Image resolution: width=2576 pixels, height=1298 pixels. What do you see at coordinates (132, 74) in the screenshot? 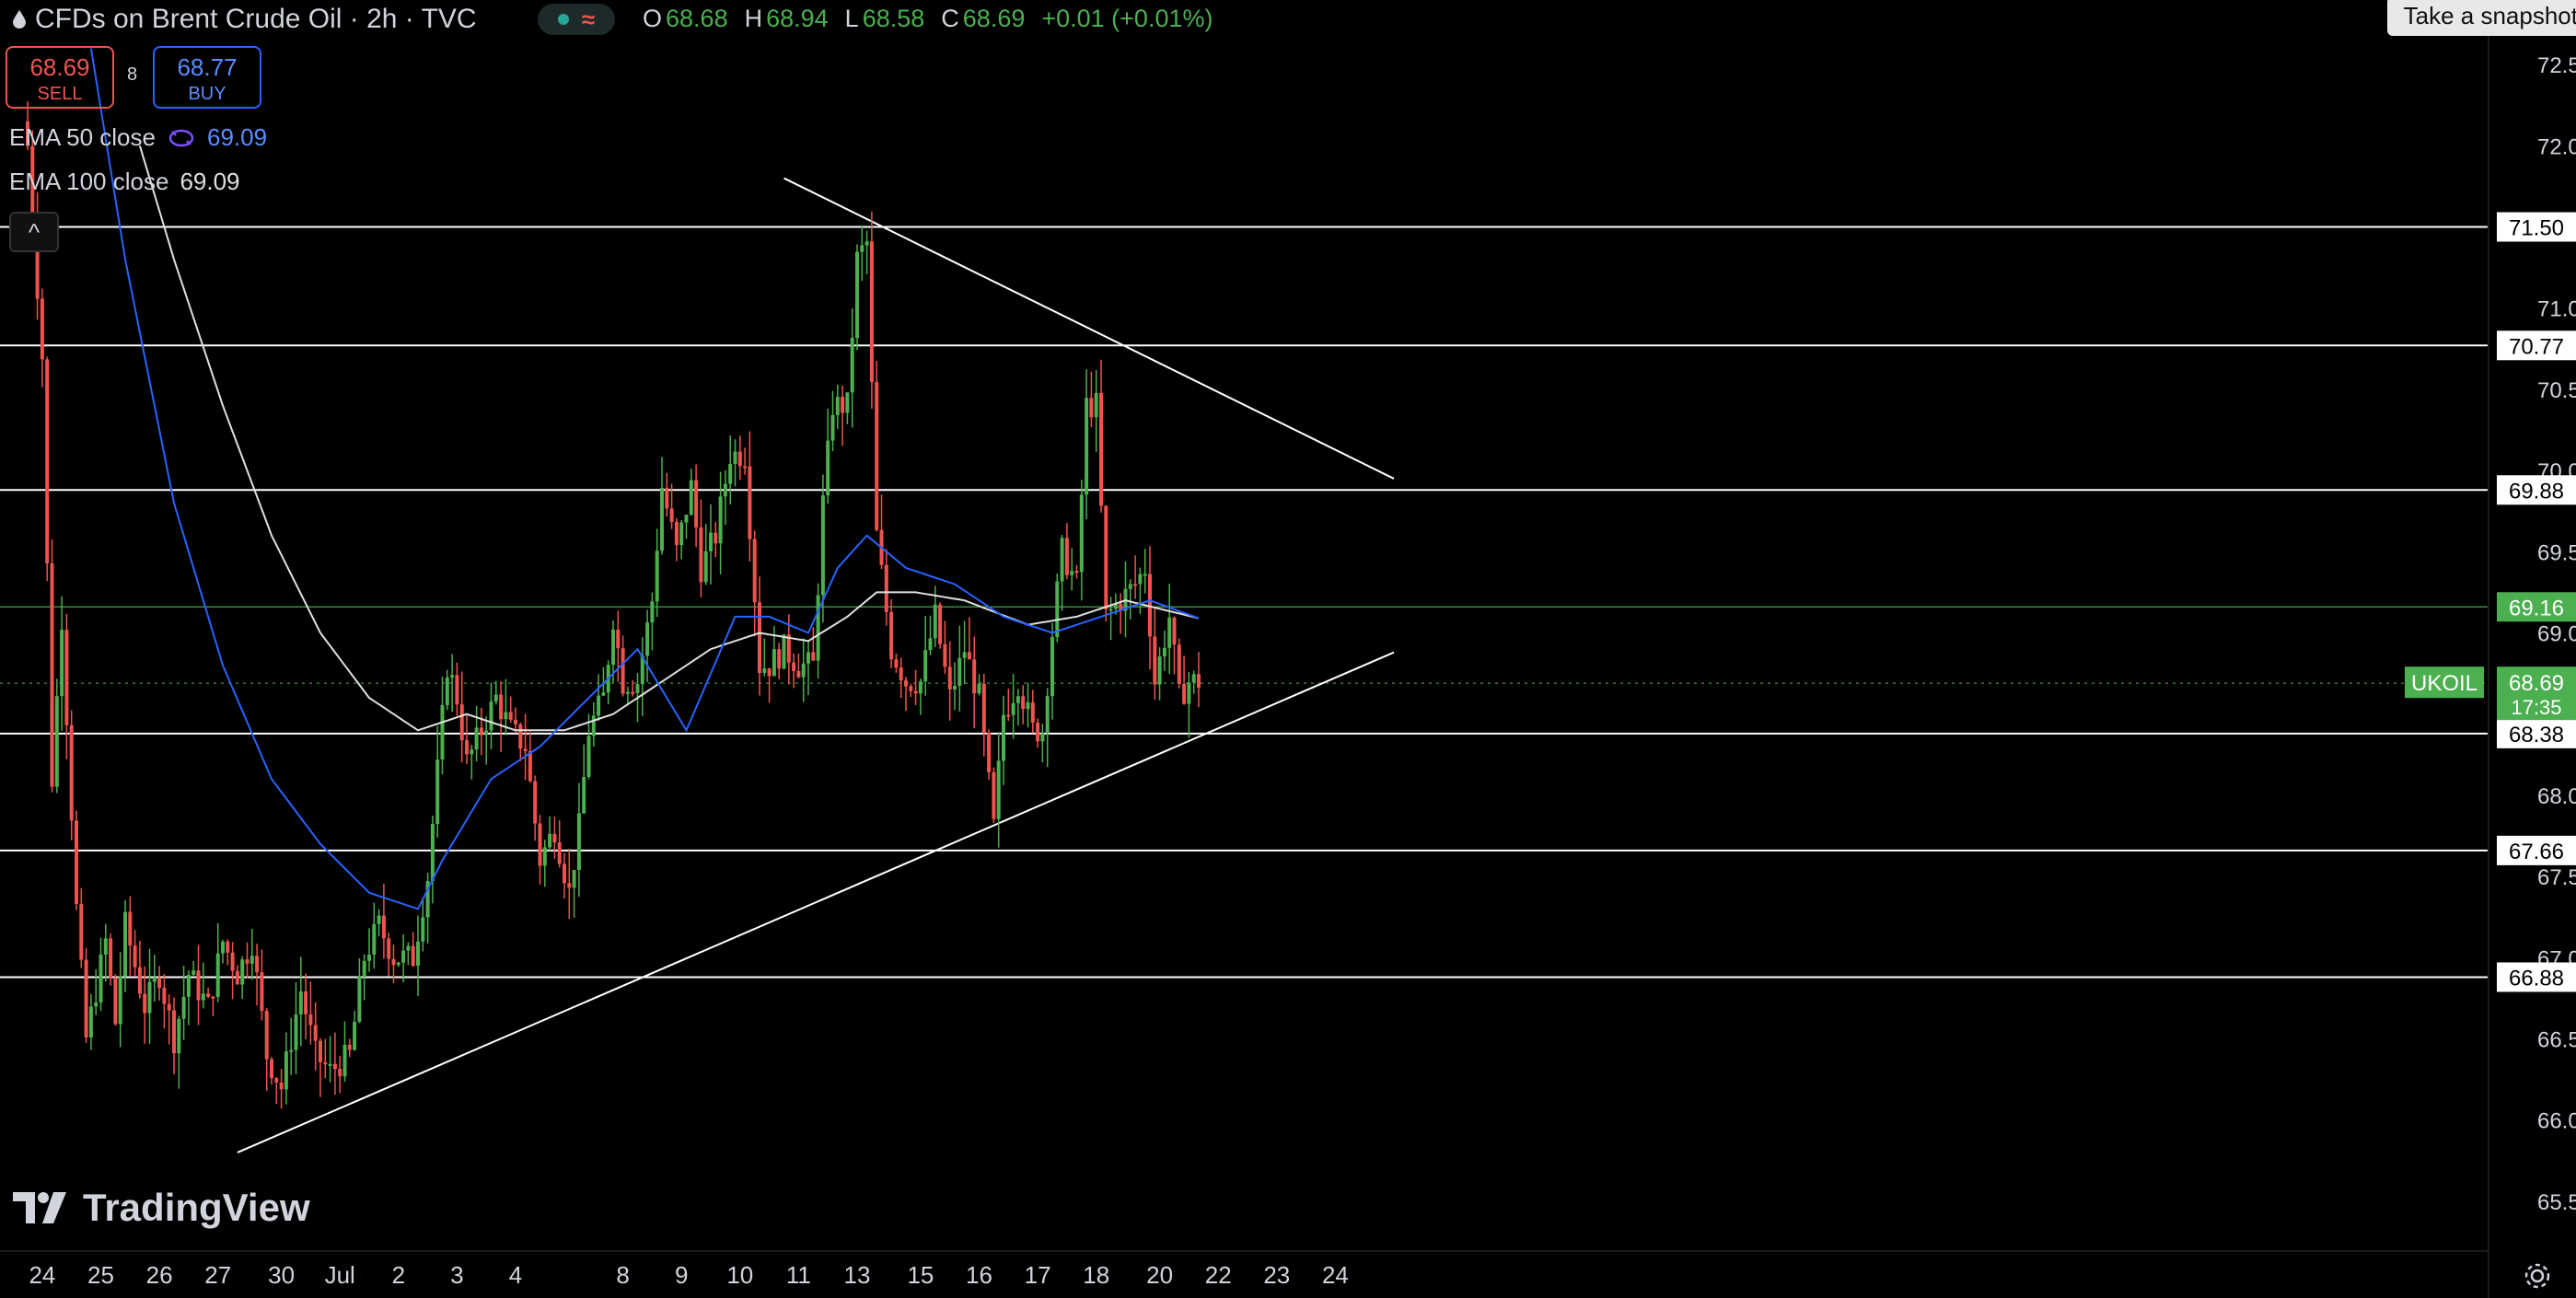
I see `spread-value: 8` at bounding box center [132, 74].